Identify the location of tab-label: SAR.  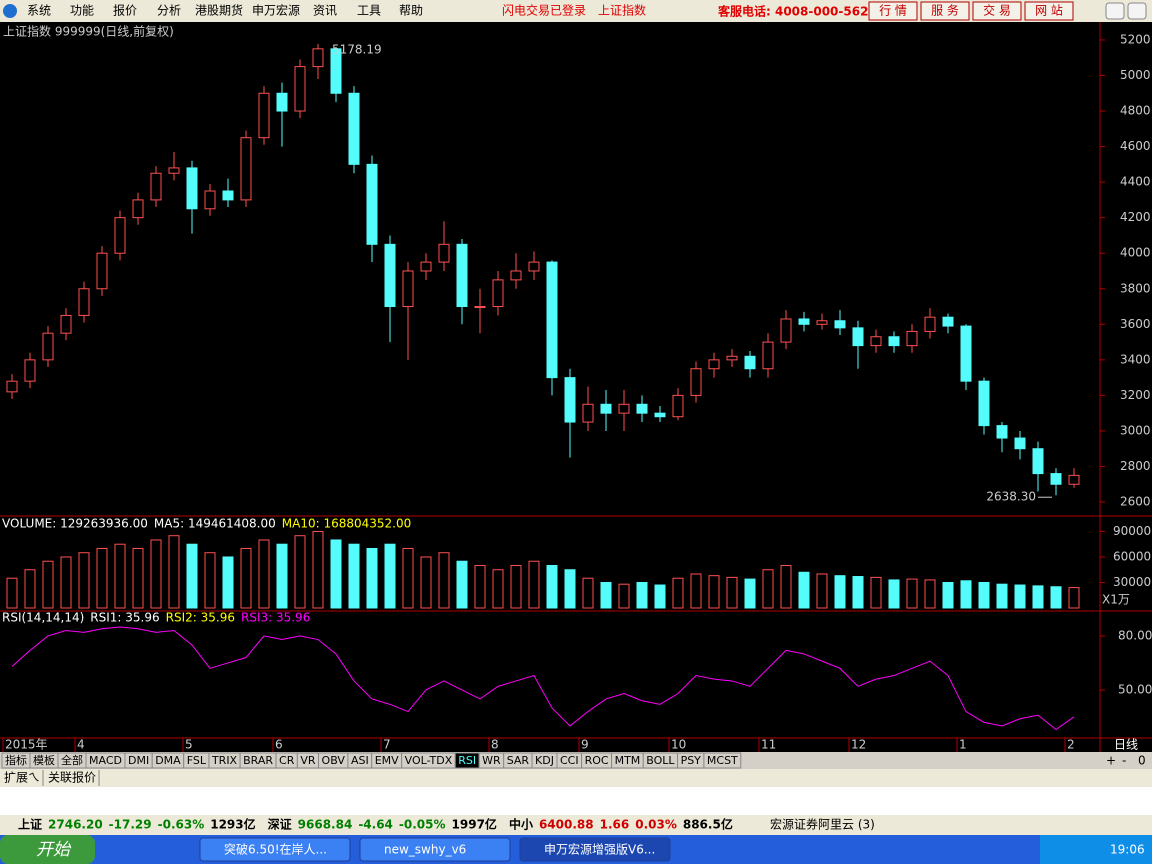
(518, 760).